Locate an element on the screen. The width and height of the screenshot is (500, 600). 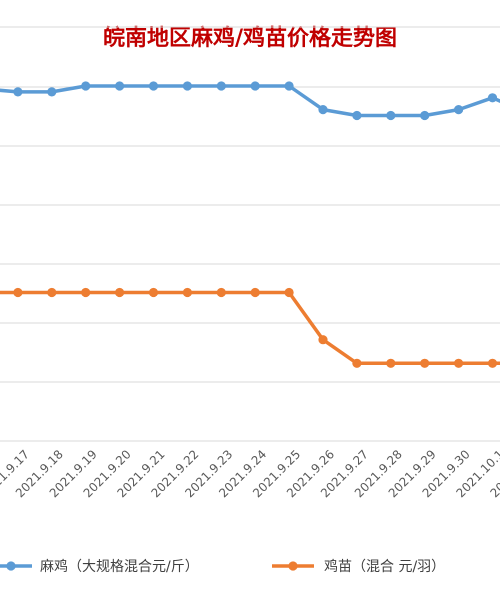
legend-label-1: 麻鸡（大规格混合元/斤） is located at coordinates (119, 566).